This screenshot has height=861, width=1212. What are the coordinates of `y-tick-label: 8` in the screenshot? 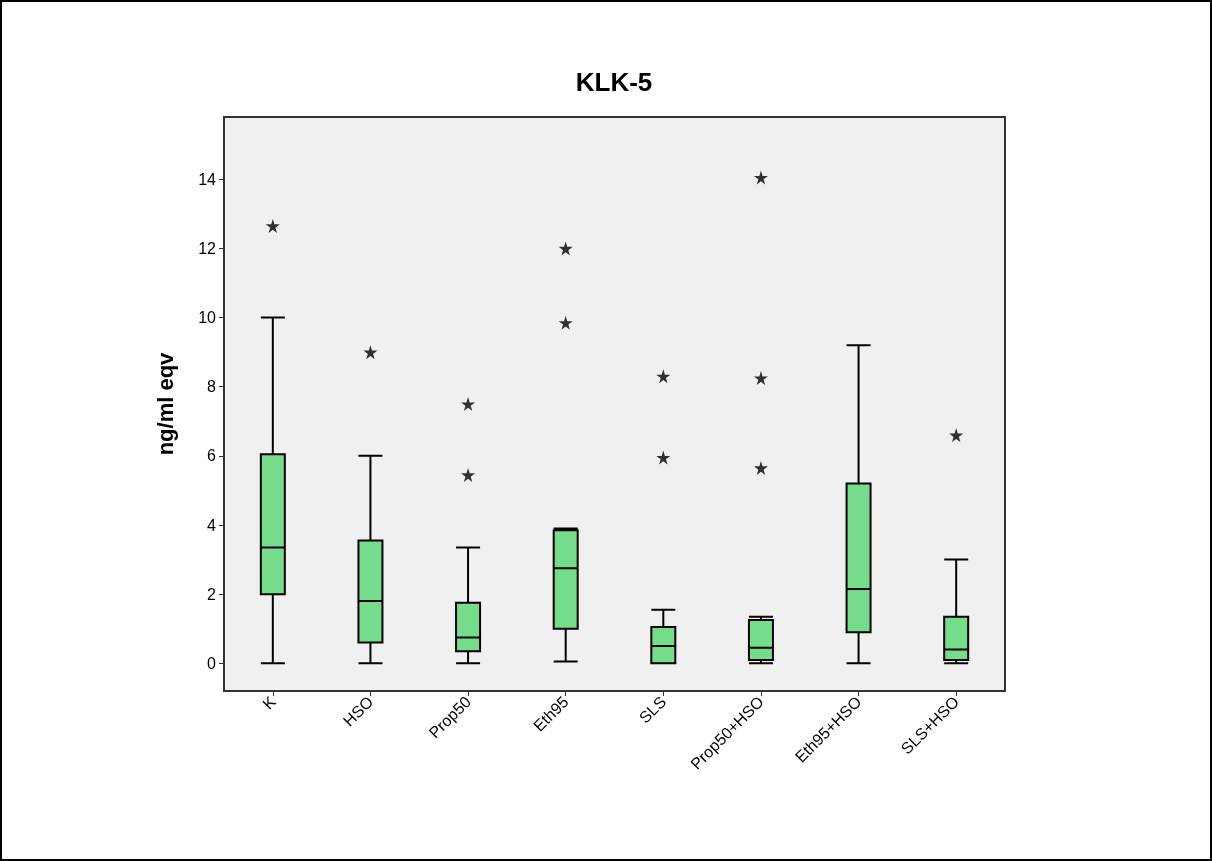 It's located at (212, 387).